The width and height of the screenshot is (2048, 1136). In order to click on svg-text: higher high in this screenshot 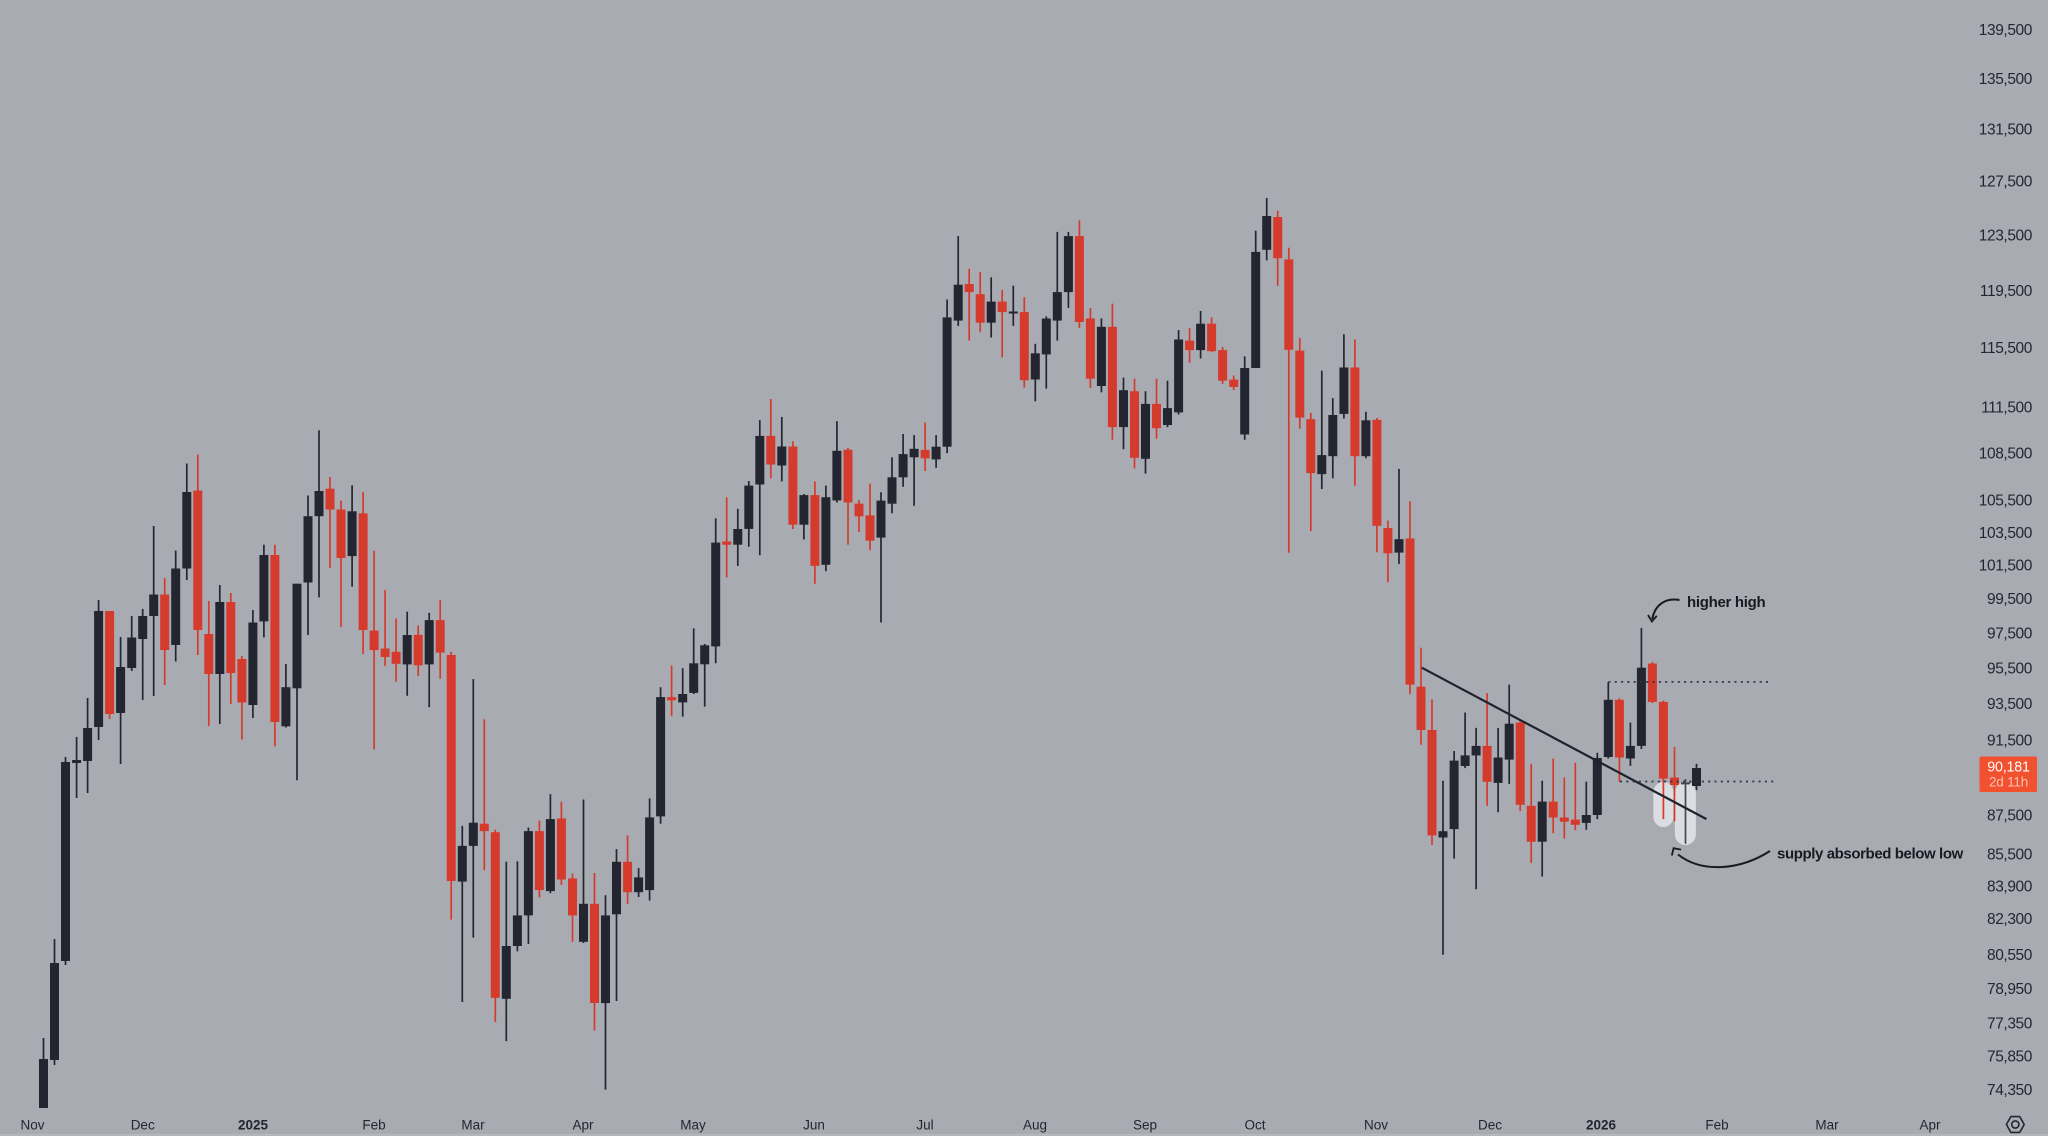, I will do `click(1726, 602)`.